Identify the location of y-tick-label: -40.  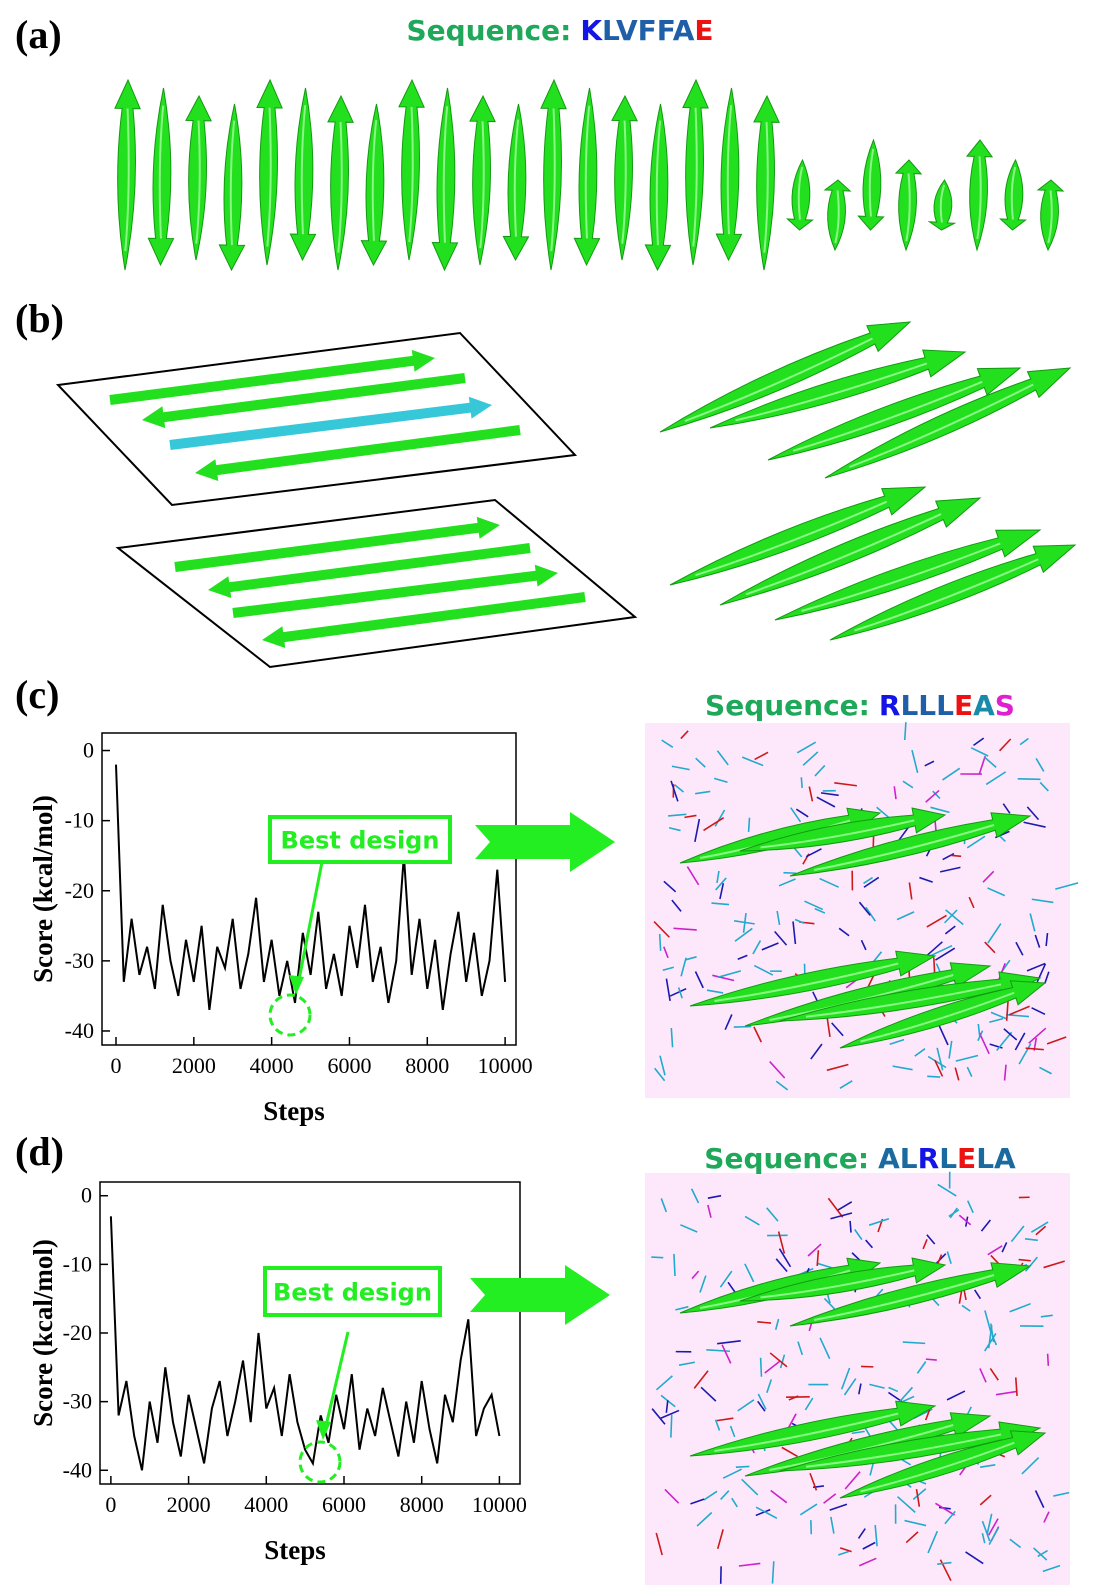
(79, 1030).